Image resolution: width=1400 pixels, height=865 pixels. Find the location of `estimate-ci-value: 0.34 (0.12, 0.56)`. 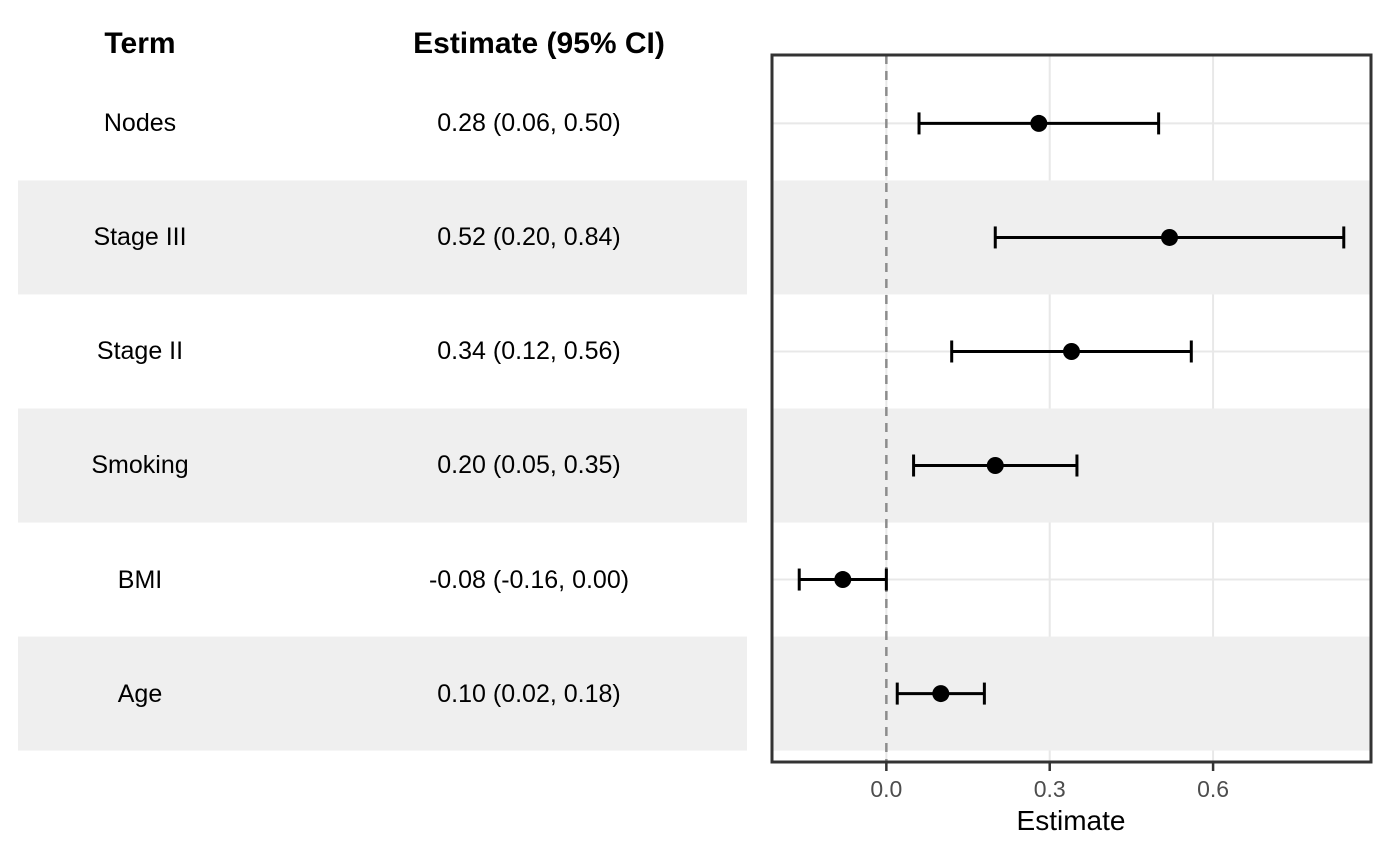

estimate-ci-value: 0.34 (0.12, 0.56) is located at coordinates (529, 351).